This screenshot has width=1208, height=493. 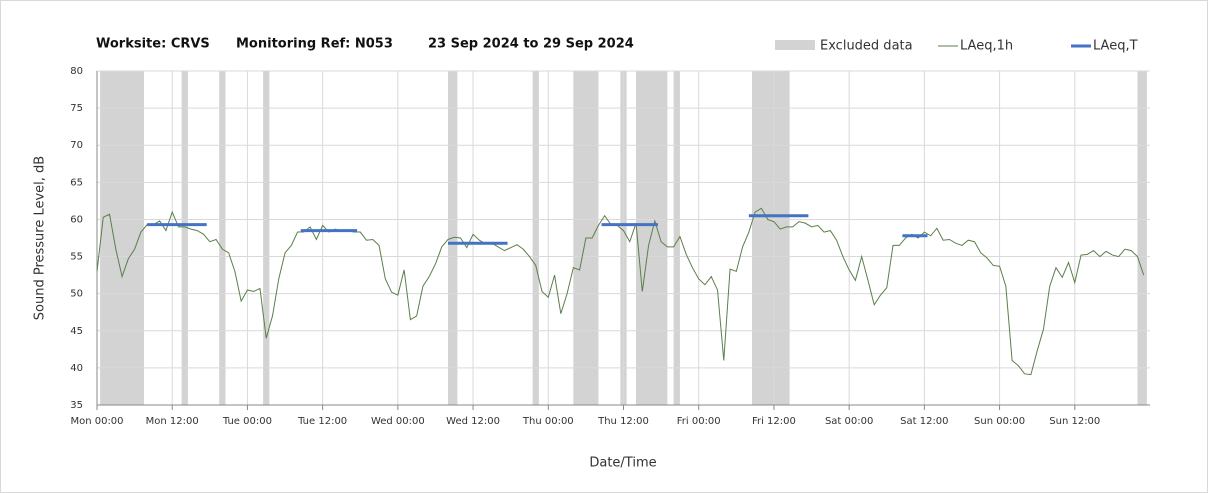 What do you see at coordinates (622, 463) in the screenshot?
I see `x-axis-title: Date/Time` at bounding box center [622, 463].